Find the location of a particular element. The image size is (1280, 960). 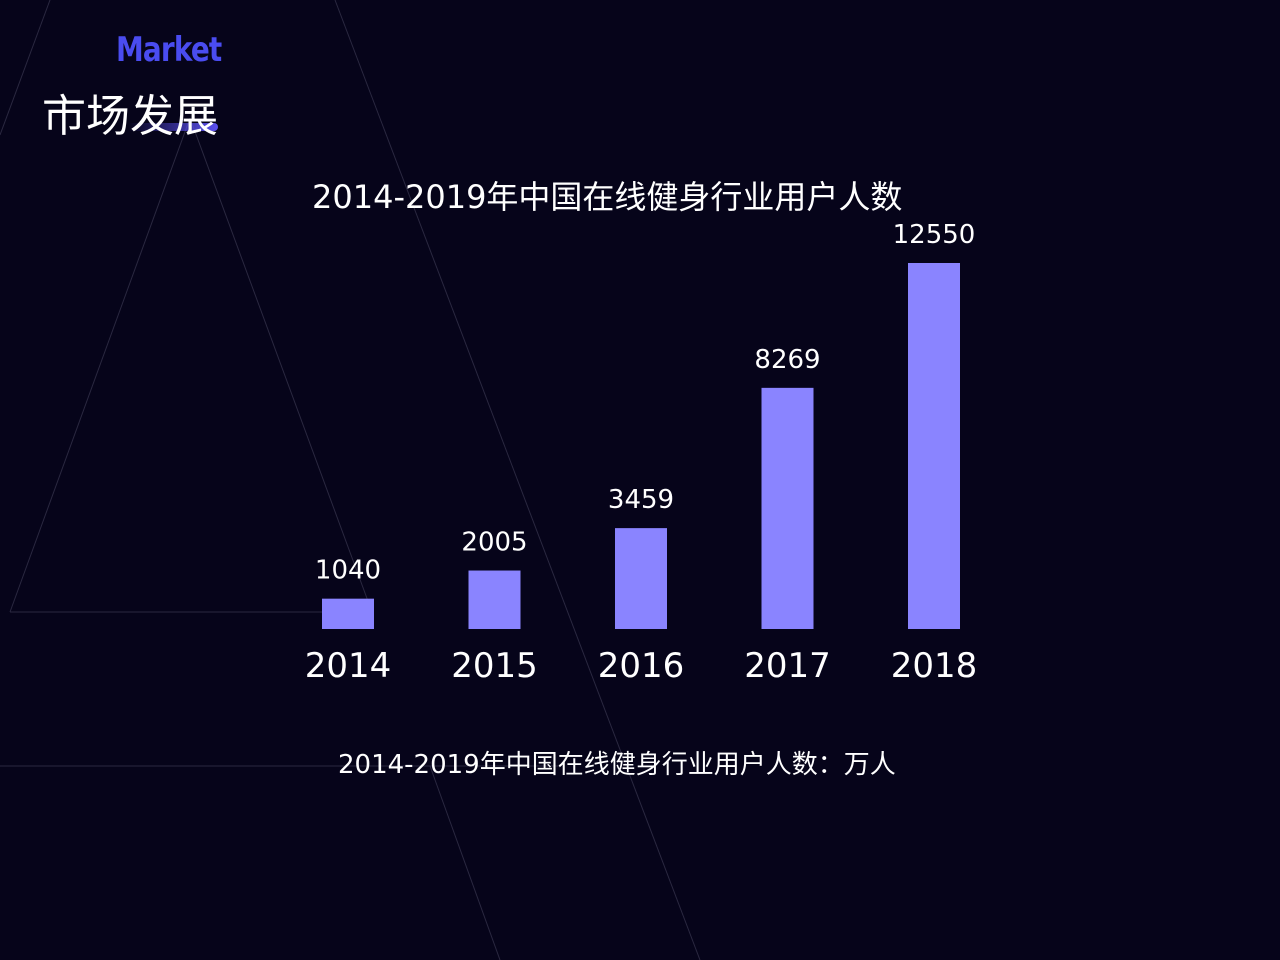

chart-title: 2014-2019年中国在线健身行业用户人数 is located at coordinates (607, 197).